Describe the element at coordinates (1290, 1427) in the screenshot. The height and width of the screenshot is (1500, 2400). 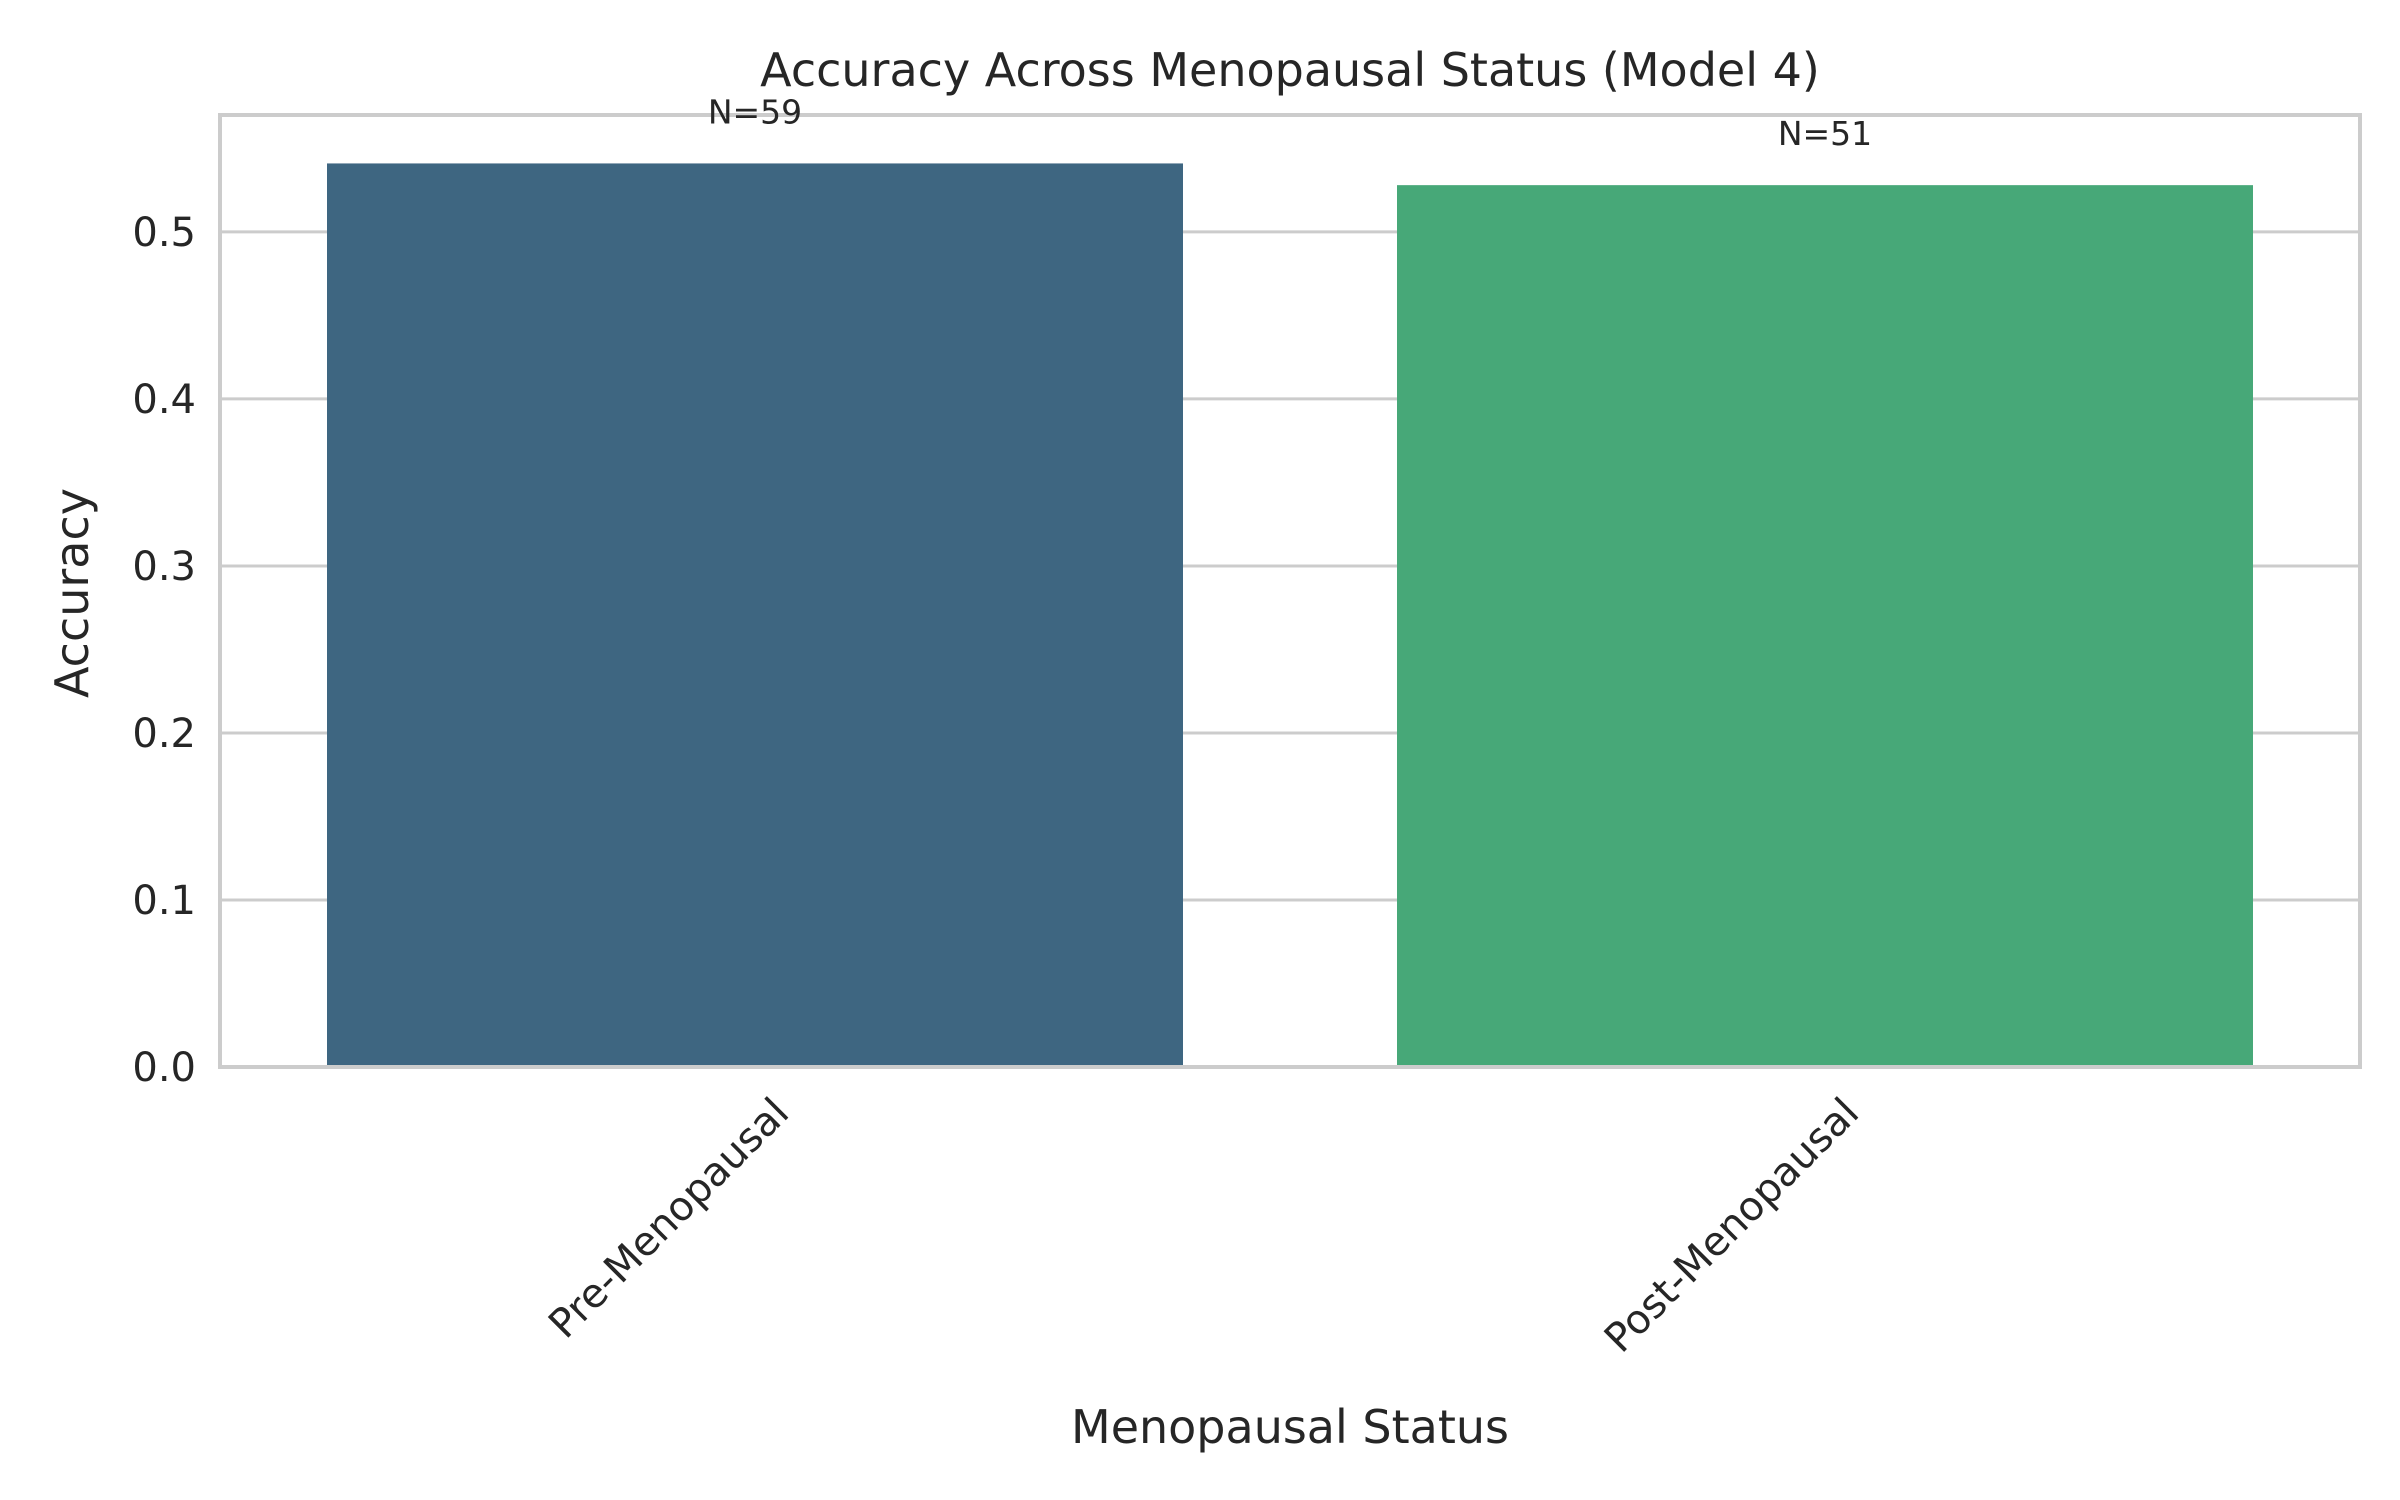
I see `x-axis-label: Menopausal Status` at that location.